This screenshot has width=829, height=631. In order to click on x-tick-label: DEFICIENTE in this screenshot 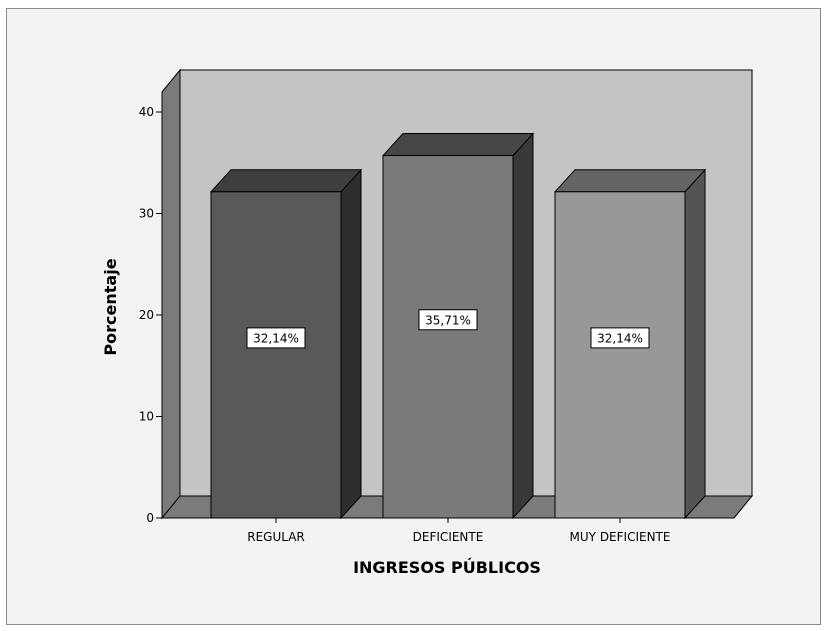, I will do `click(448, 537)`.